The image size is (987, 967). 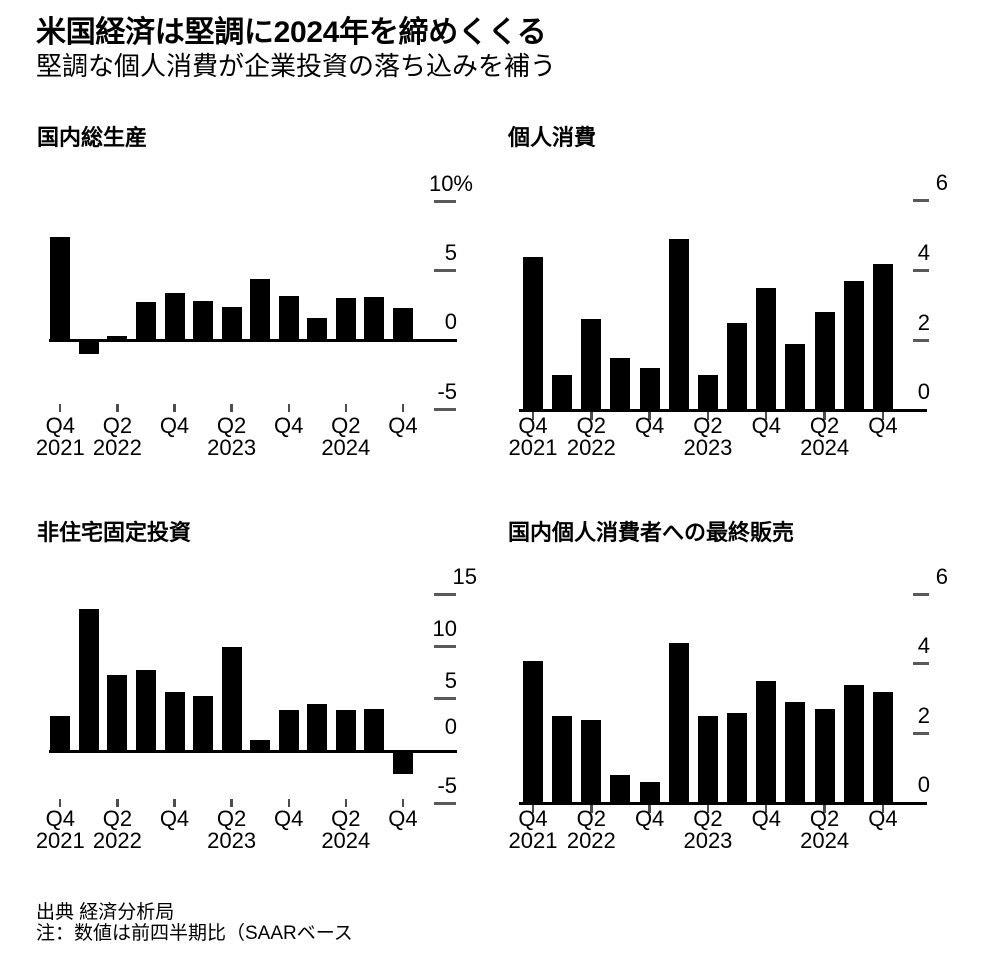 What do you see at coordinates (447, 785) in the screenshot?
I see `y-tick-label: -5` at bounding box center [447, 785].